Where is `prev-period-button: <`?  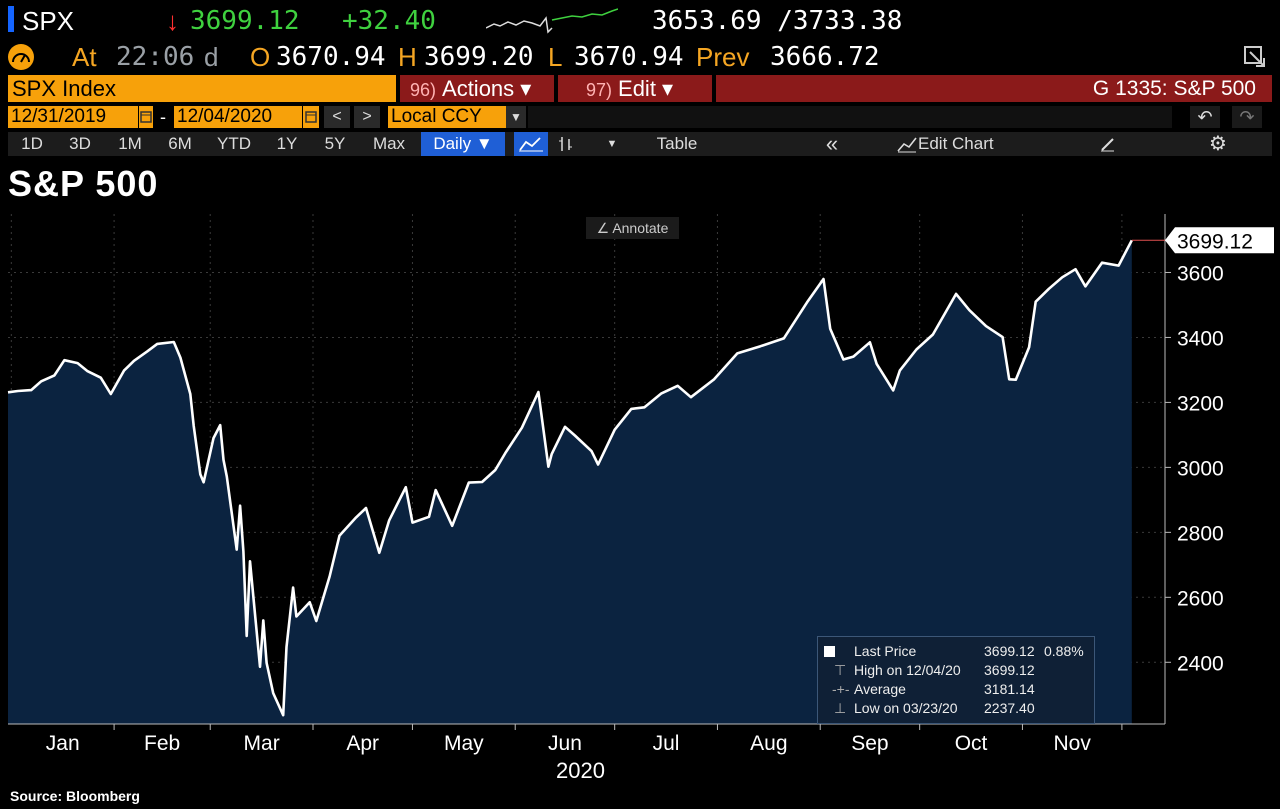
prev-period-button: < is located at coordinates (337, 117).